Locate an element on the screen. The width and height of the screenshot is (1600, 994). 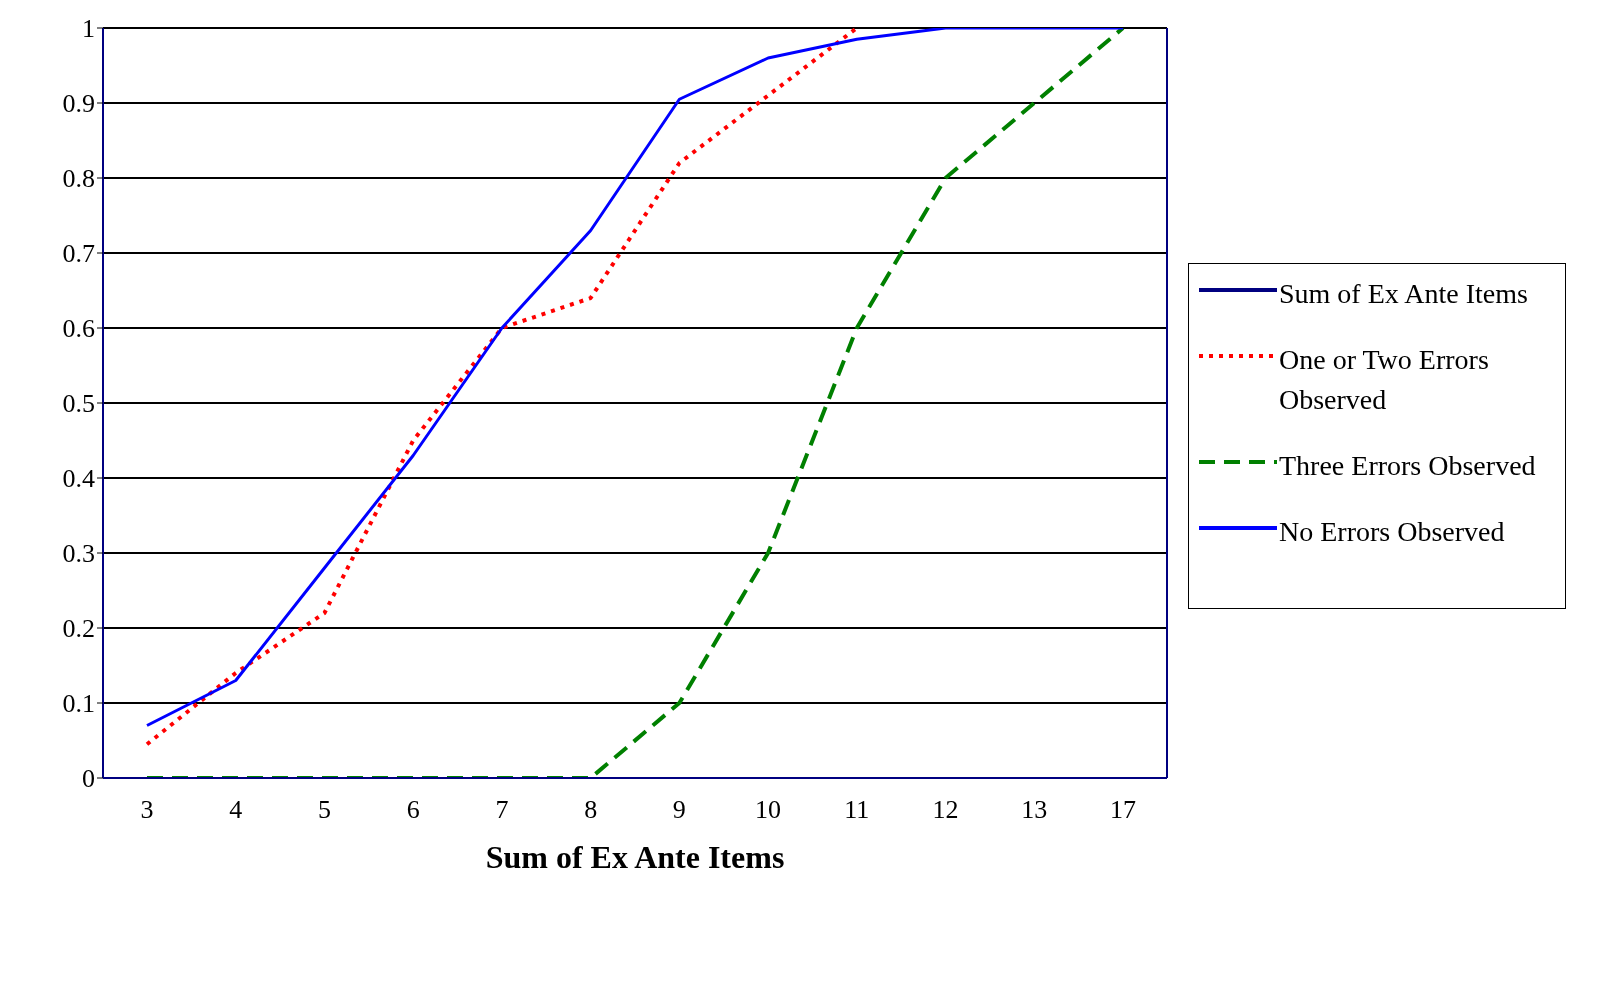
y-tick-label: 0.3 is located at coordinates (78, 554).